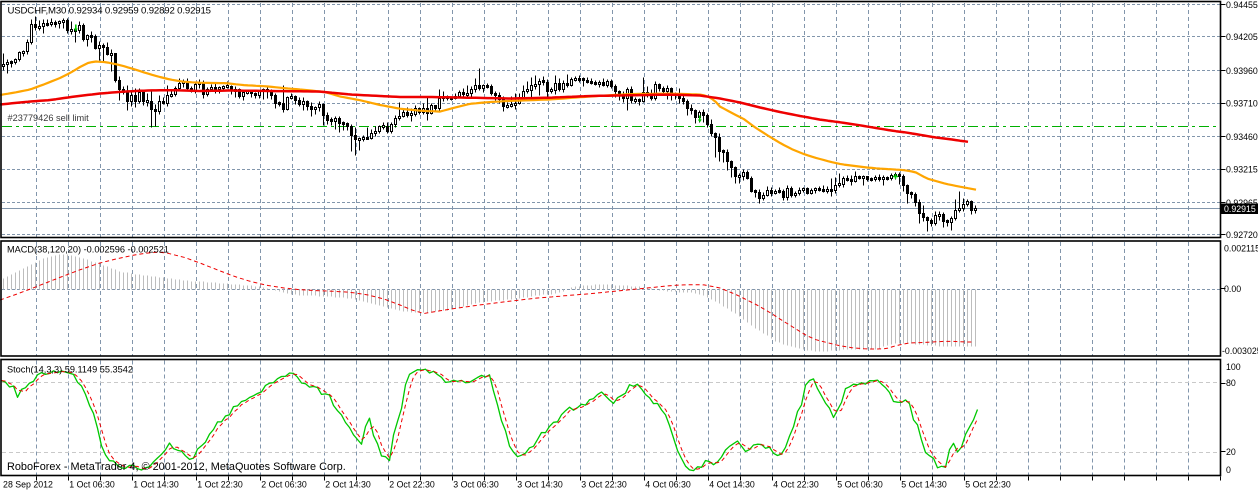 Image resolution: width=1258 pixels, height=493 pixels. What do you see at coordinates (1228, 470) in the screenshot?
I see `svg-text: 0` at bounding box center [1228, 470].